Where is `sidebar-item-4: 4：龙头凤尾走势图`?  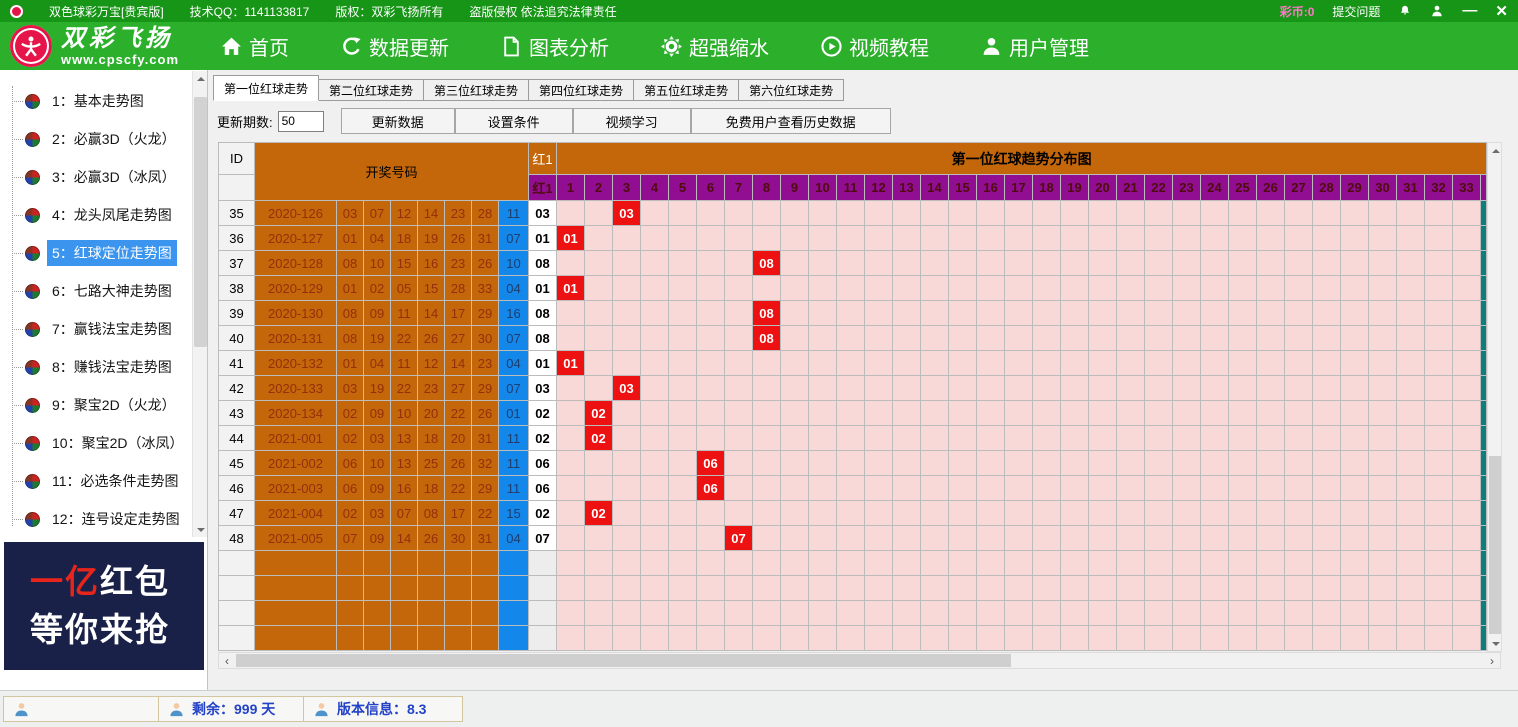 sidebar-item-4: 4：龙头凤尾走势图 is located at coordinates (107, 215).